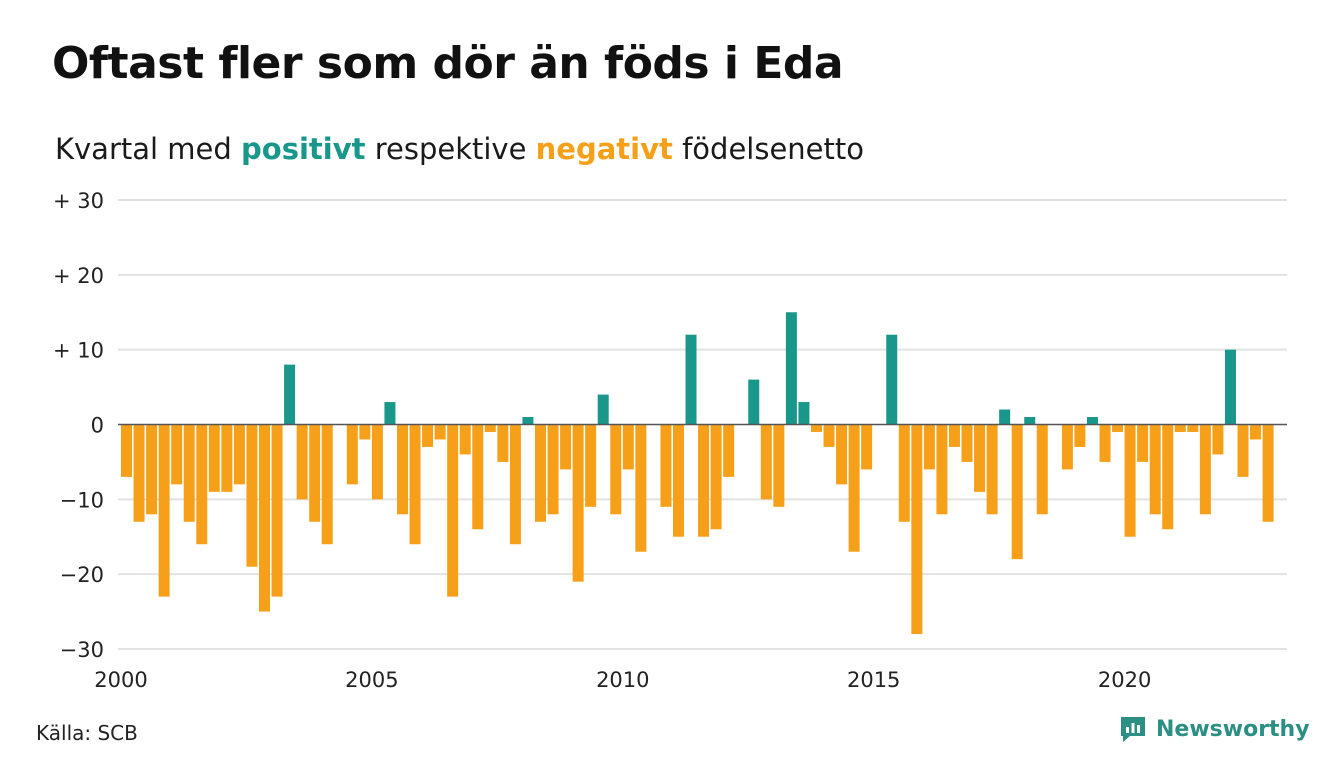 Image resolution: width=1340 pixels, height=780 pixels. Describe the element at coordinates (1133, 729) in the screenshot. I see `newsworthy-logo-icon` at that location.